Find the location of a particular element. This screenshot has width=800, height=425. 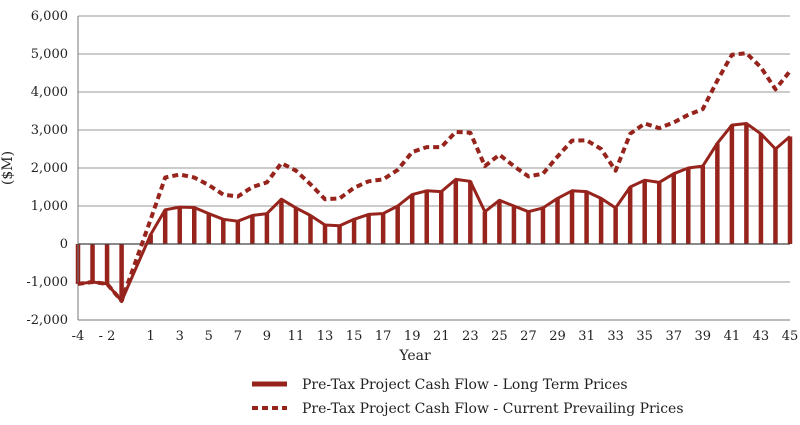

x-tick-label: 21 is located at coordinates (441, 336).